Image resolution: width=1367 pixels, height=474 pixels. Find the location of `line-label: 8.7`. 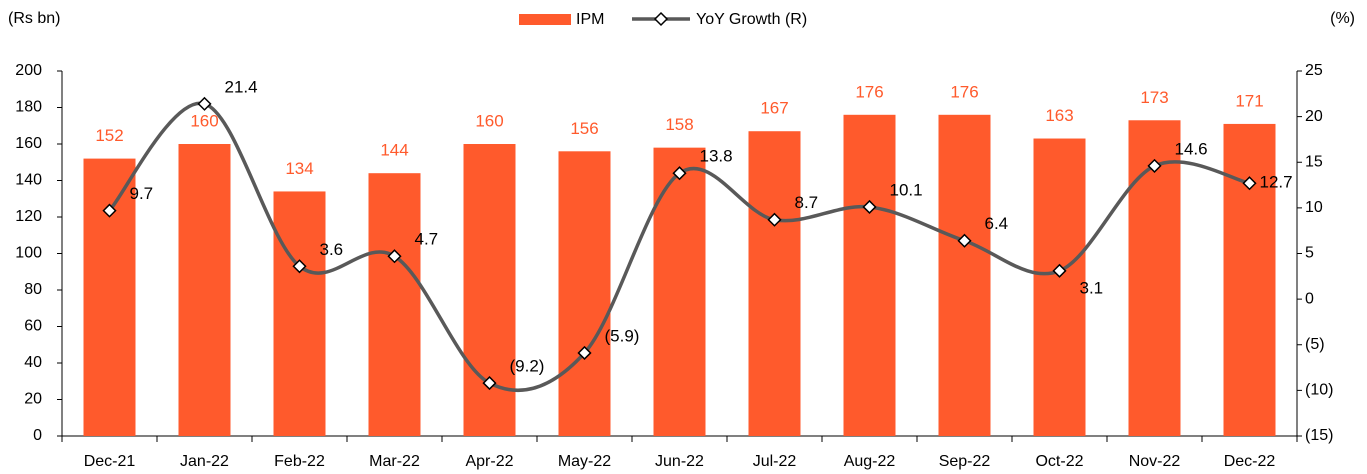

line-label: 8.7 is located at coordinates (807, 202).